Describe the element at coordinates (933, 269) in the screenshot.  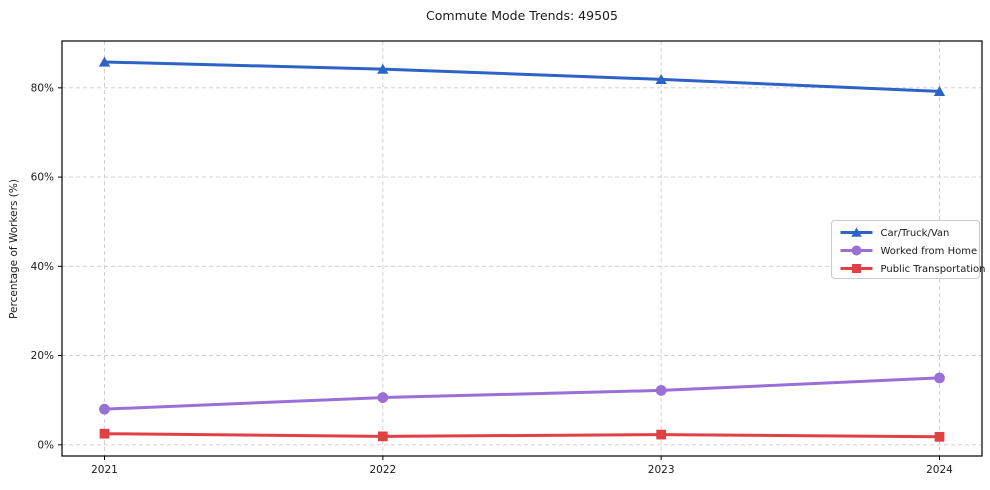
I see `legend-label: Public Transportation` at that location.